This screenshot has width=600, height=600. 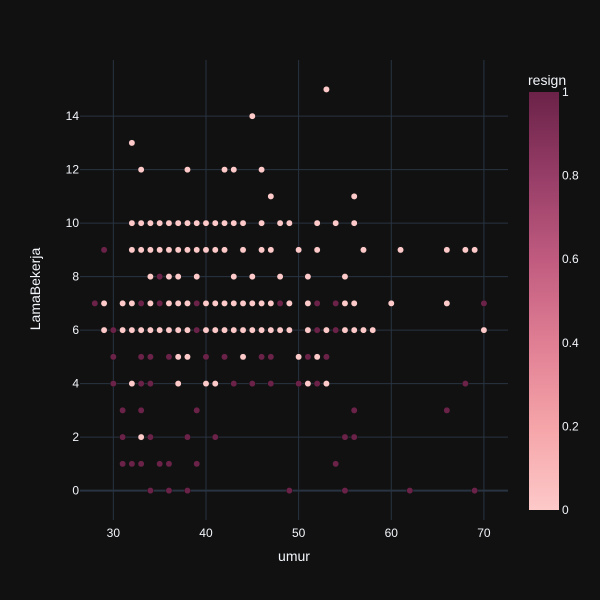 What do you see at coordinates (206, 533) in the screenshot?
I see `x-tick-label: 40` at bounding box center [206, 533].